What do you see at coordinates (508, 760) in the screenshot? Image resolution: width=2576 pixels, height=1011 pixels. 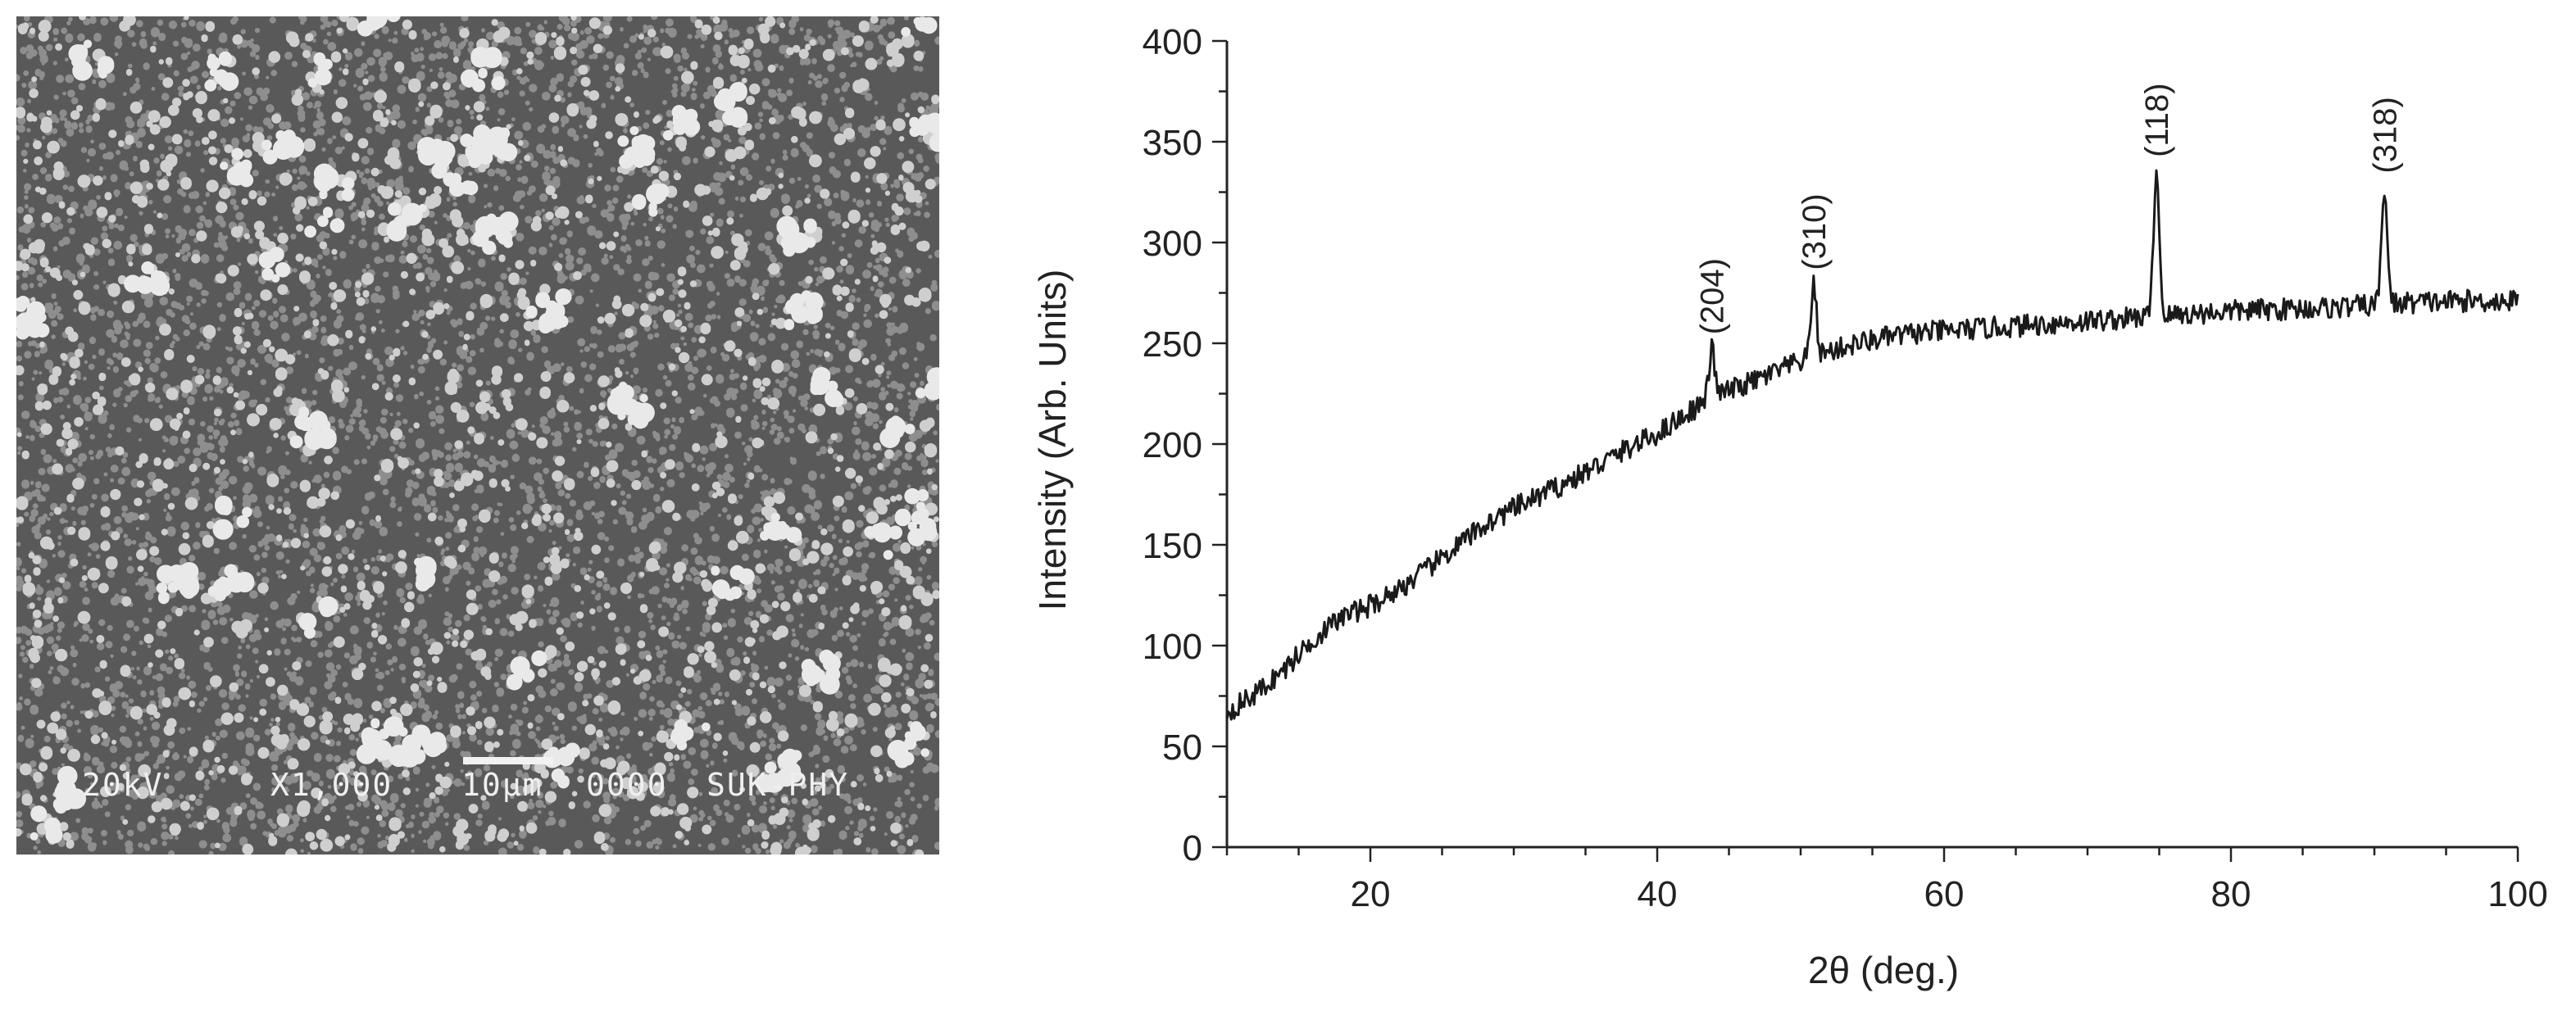 I see `scale-bar` at bounding box center [508, 760].